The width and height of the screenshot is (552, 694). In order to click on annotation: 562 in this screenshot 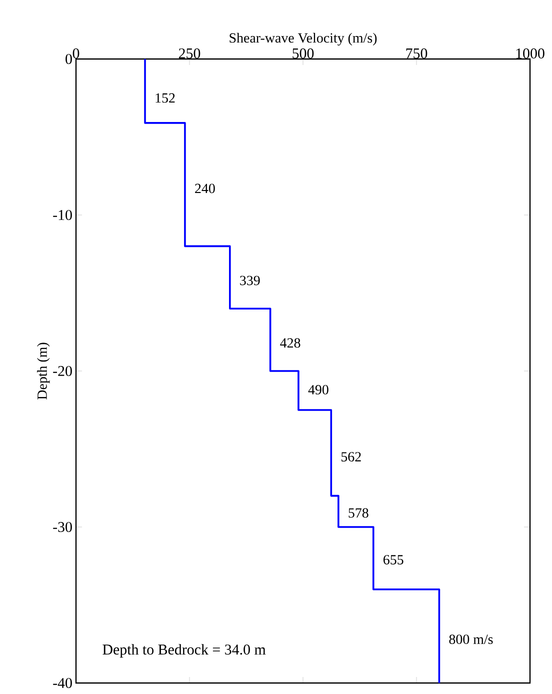, I will do `click(351, 457)`.